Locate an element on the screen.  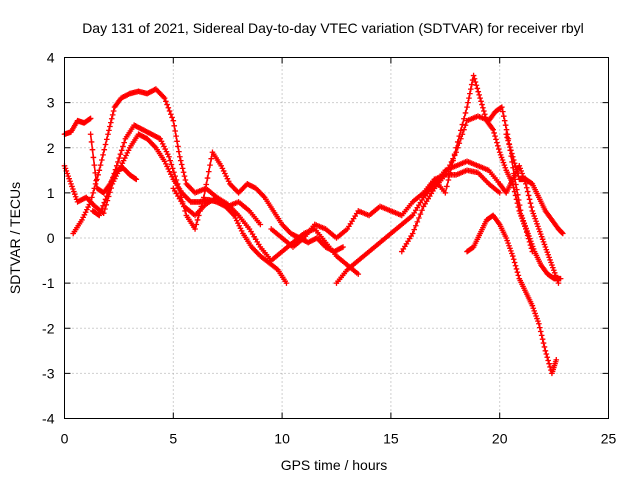
y-tick-label: 4 is located at coordinates (51, 58).